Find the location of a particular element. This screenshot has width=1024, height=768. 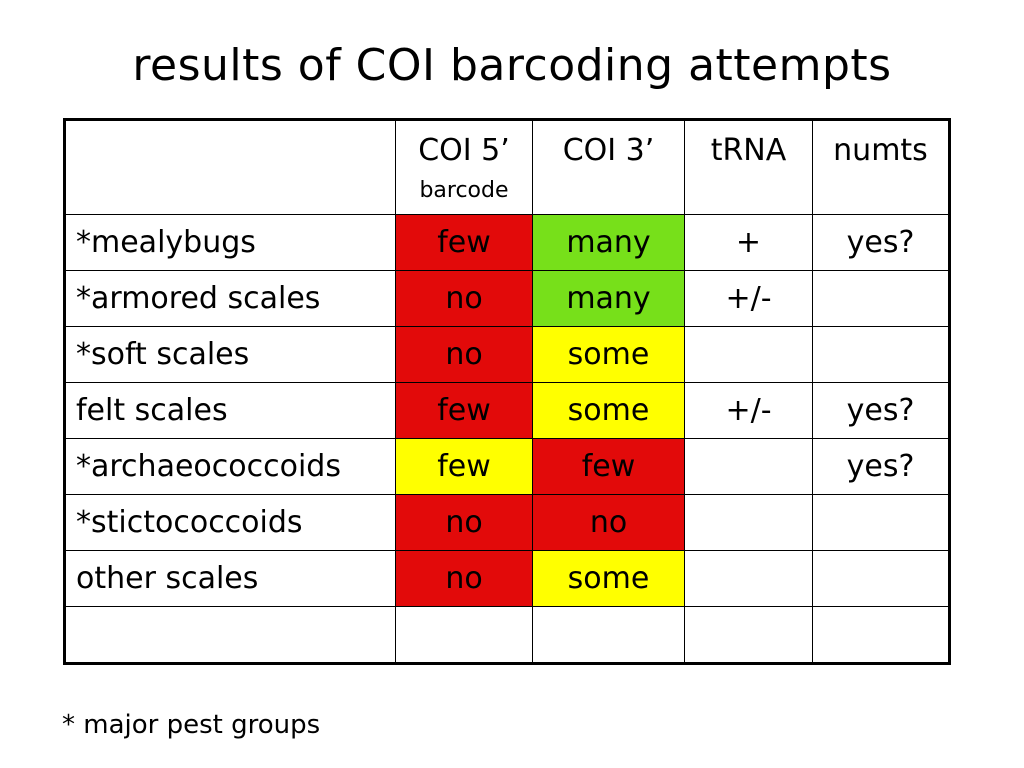

table-row: other scales no some is located at coordinates (507, 578).